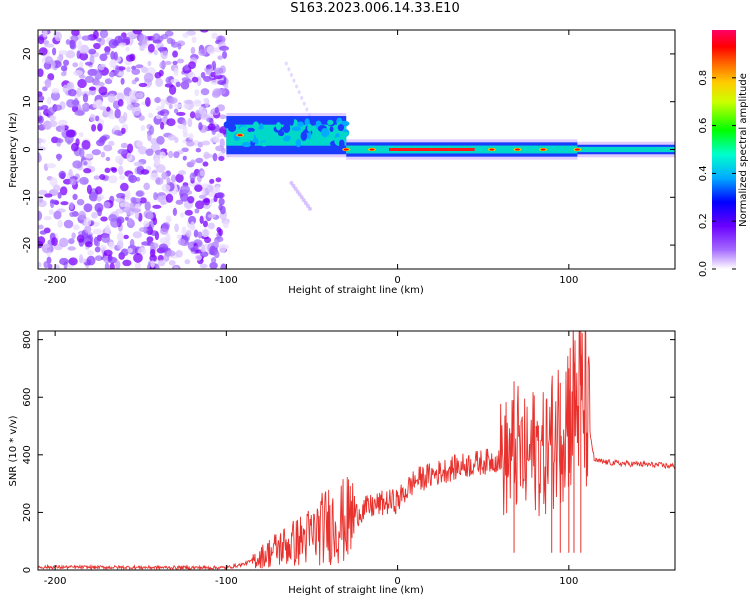  I want to click on y-tick-label: 600, so click(27, 397).